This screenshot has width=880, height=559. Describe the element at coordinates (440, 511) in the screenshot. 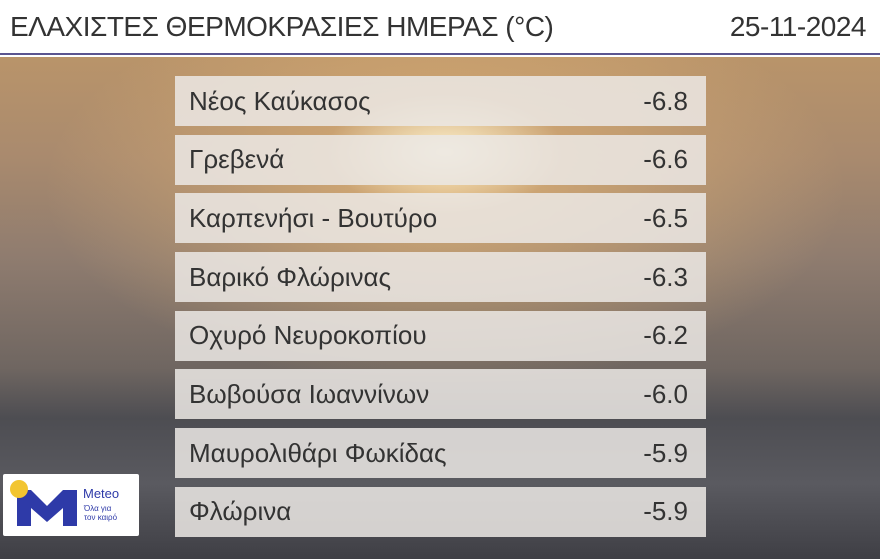

I see `table-row: Φλώρινα -5.9` at that location.